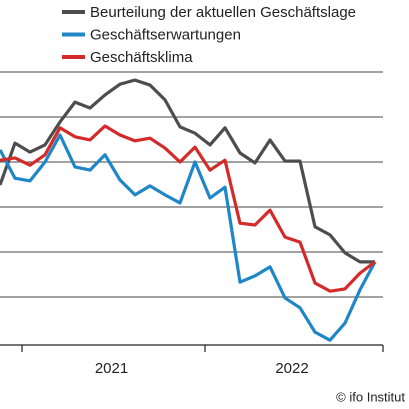  Describe the element at coordinates (165, 34) in the screenshot. I see `legend-label: Geschäftserwartungen` at that location.